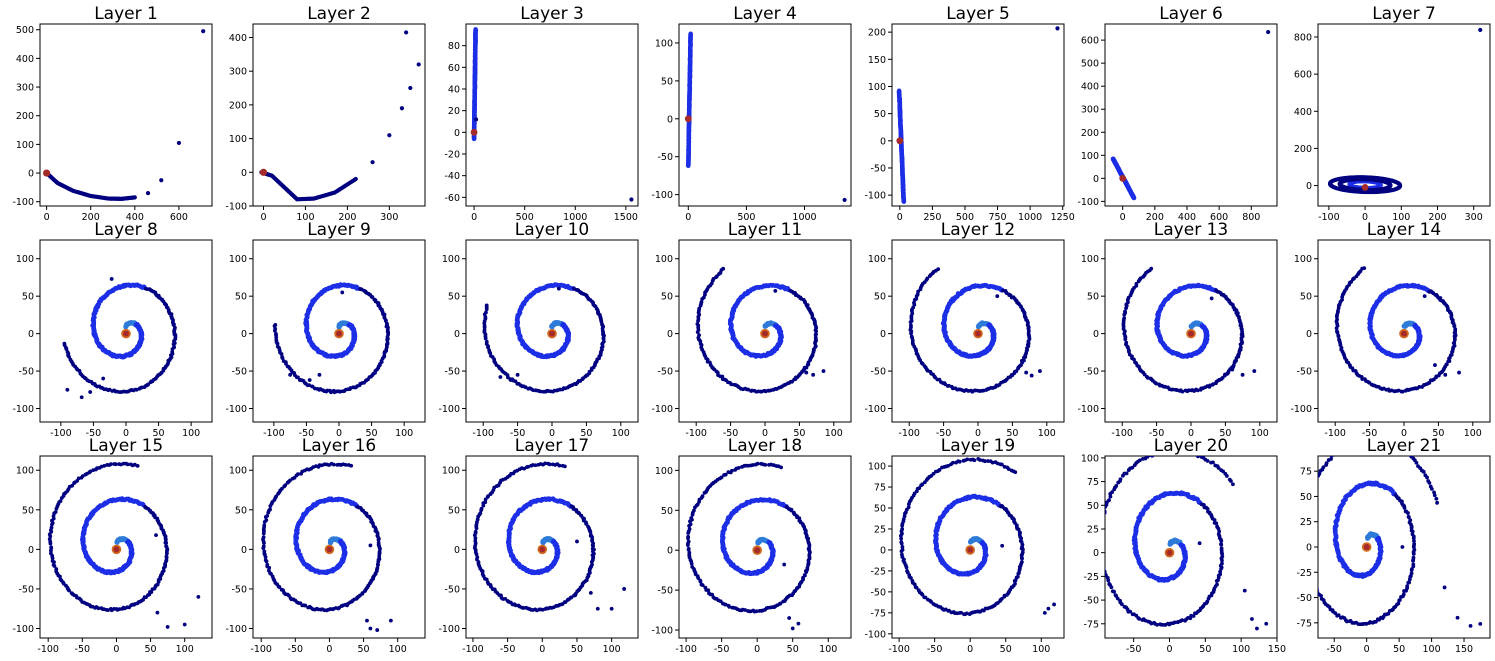 This screenshot has width=1495, height=661. What do you see at coordinates (452, 176) in the screenshot?
I see `y-tick-label: -40` at bounding box center [452, 176].